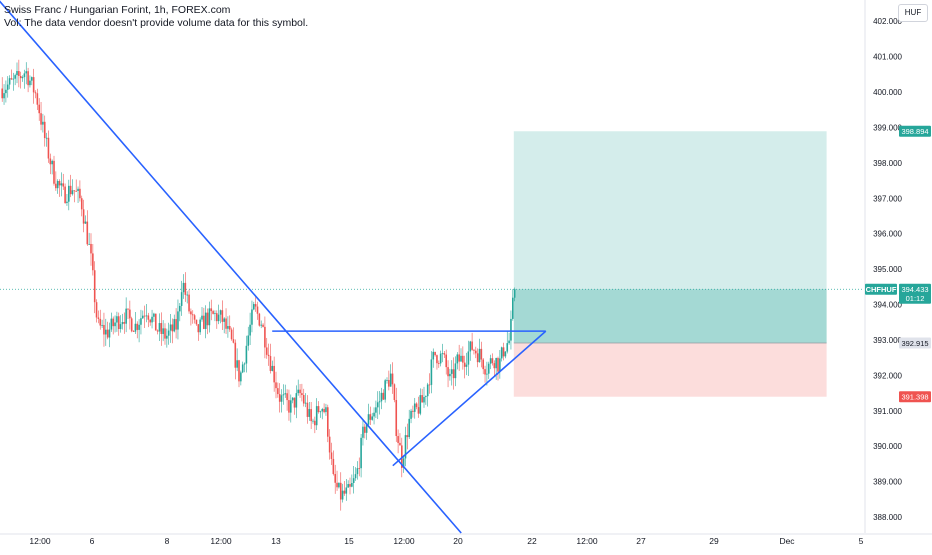  Describe the element at coordinates (887, 269) in the screenshot. I see `y-tick-label: 395.000` at that location.